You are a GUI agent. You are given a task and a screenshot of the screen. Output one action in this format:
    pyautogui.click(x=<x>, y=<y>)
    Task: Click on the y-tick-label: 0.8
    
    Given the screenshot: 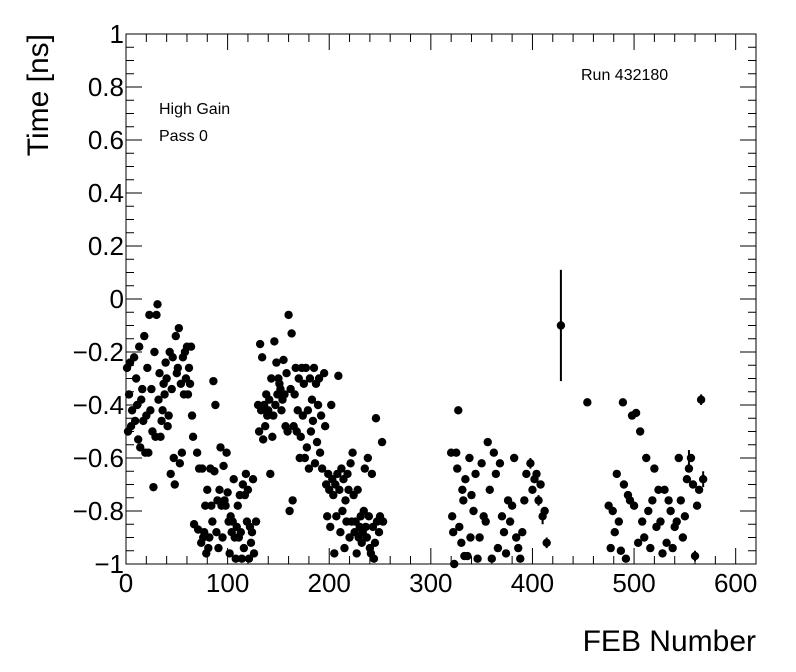 What is the action you would take?
    pyautogui.click(x=106, y=87)
    